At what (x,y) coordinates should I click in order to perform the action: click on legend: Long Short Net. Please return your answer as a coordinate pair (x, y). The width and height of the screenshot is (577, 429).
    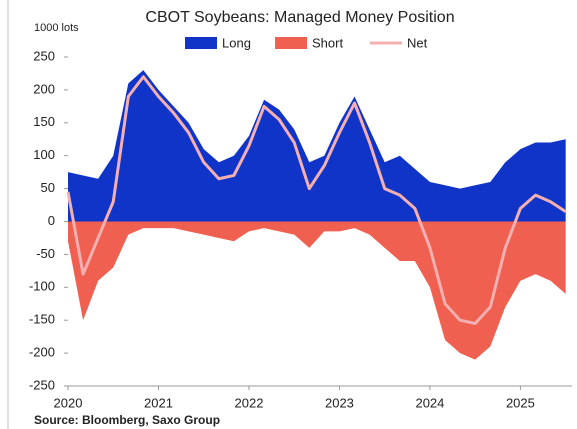
    Looking at the image, I should click on (306, 42).